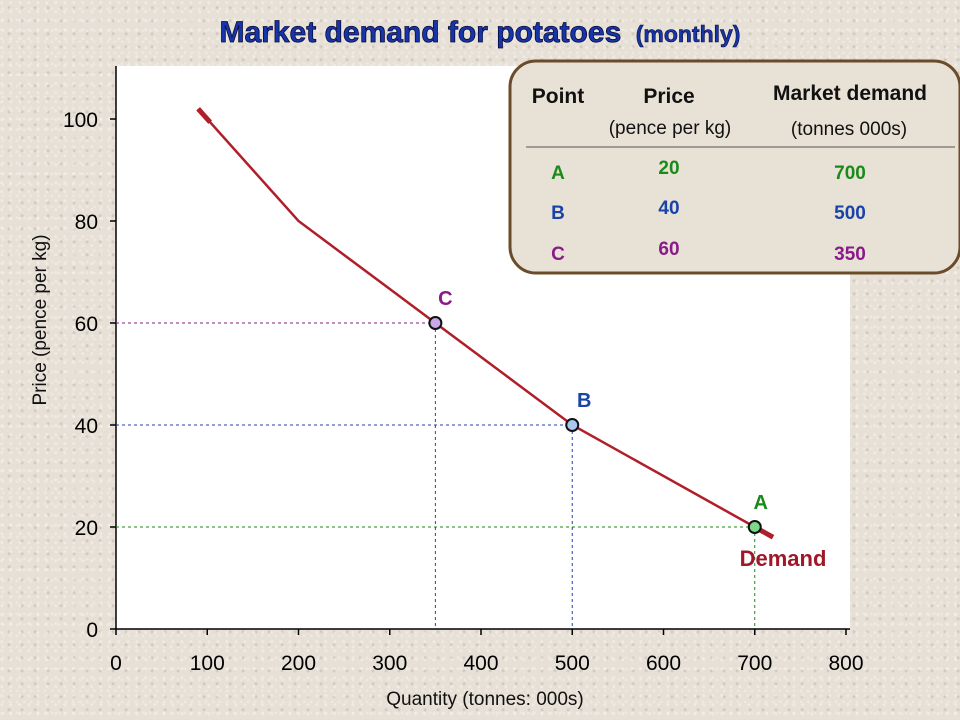 The height and width of the screenshot is (720, 960). Describe the element at coordinates (668, 249) in the screenshot. I see `table-cell-price: 60` at that location.